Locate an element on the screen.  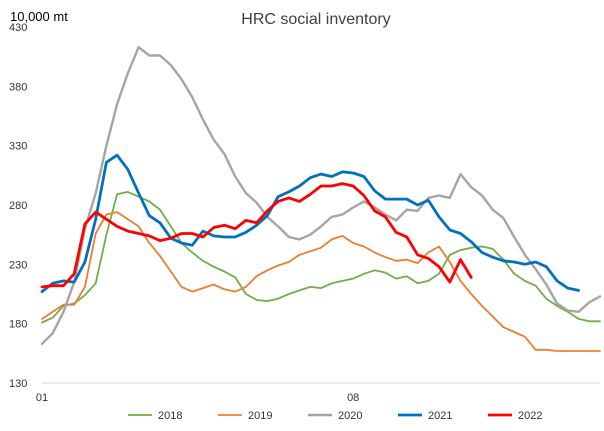
y-axis: 130 180 230 280 330 380 430 is located at coordinates (18, 206).